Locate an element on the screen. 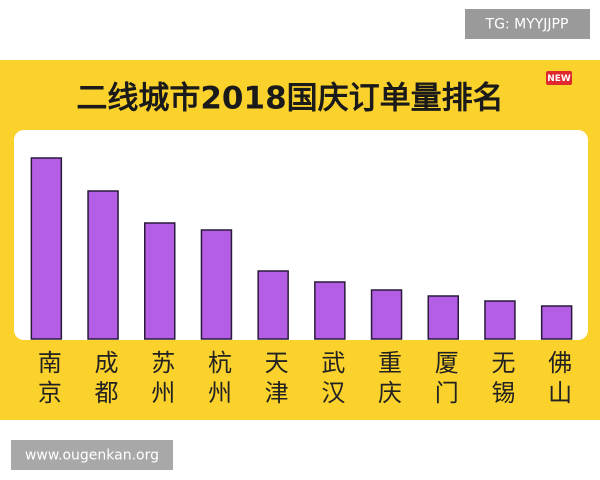 Image resolution: width=600 pixels, height=480 pixels. watermark: www.ougenkan.org is located at coordinates (92, 456).